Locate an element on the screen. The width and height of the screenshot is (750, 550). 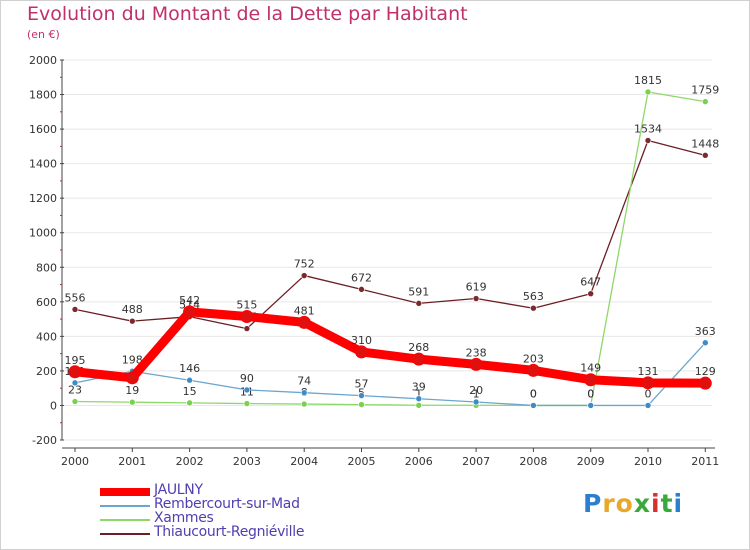
logo-letter: r is located at coordinates (609, 503).